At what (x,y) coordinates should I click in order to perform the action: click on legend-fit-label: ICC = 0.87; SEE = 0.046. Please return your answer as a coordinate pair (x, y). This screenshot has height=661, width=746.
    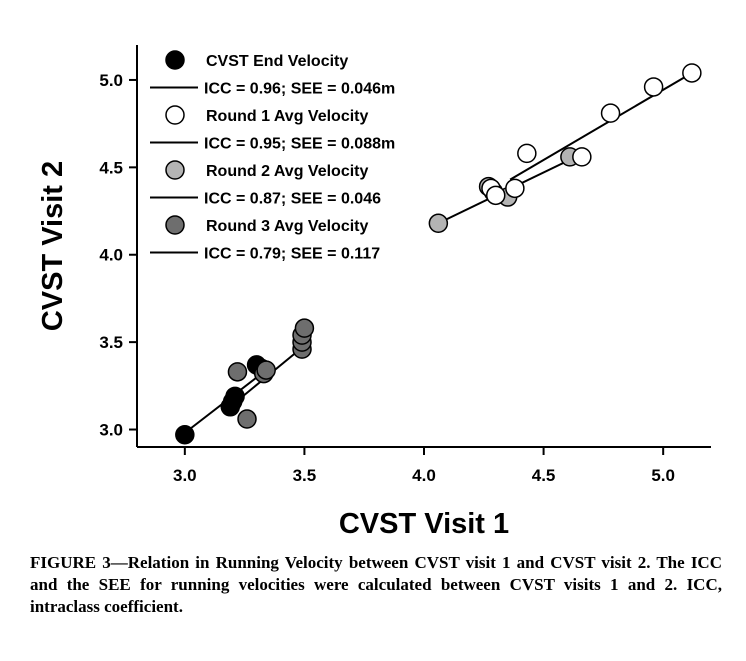
    Looking at the image, I should click on (292, 199).